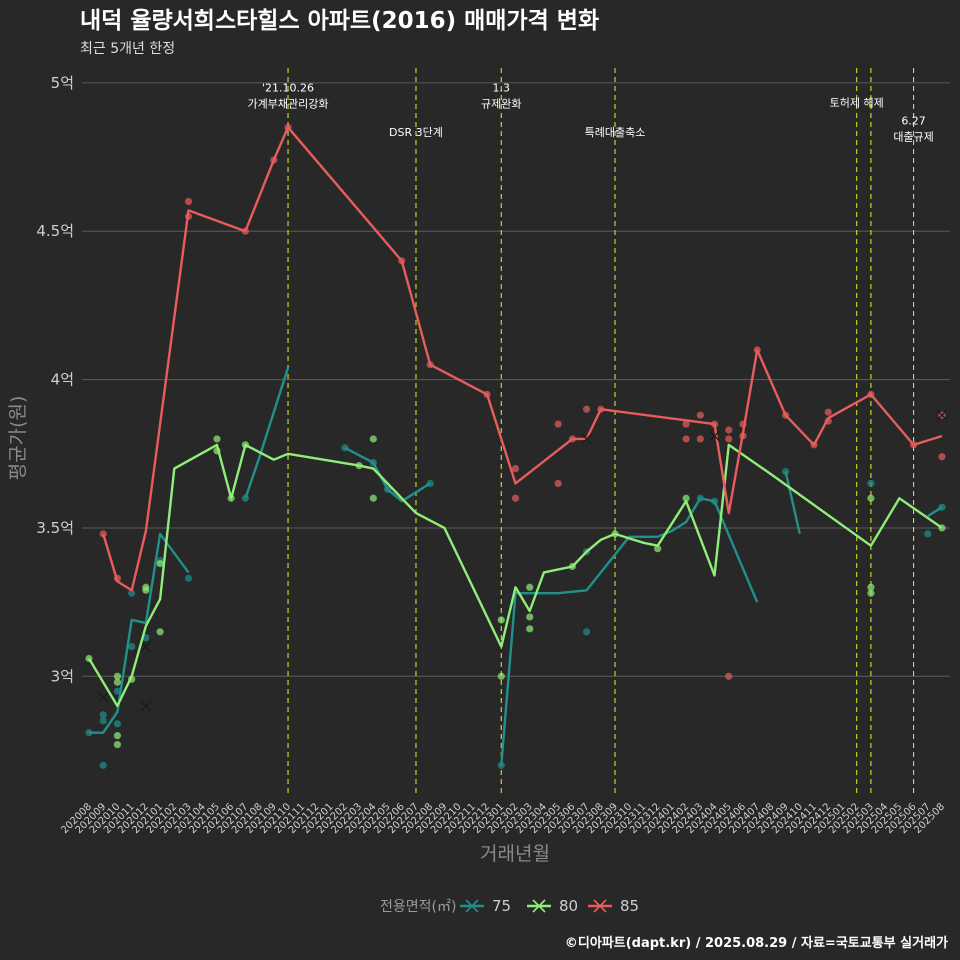 Image resolution: width=960 pixels, height=960 pixels. What do you see at coordinates (501, 104) in the screenshot?
I see `event-label: 규제완화` at bounding box center [501, 104].